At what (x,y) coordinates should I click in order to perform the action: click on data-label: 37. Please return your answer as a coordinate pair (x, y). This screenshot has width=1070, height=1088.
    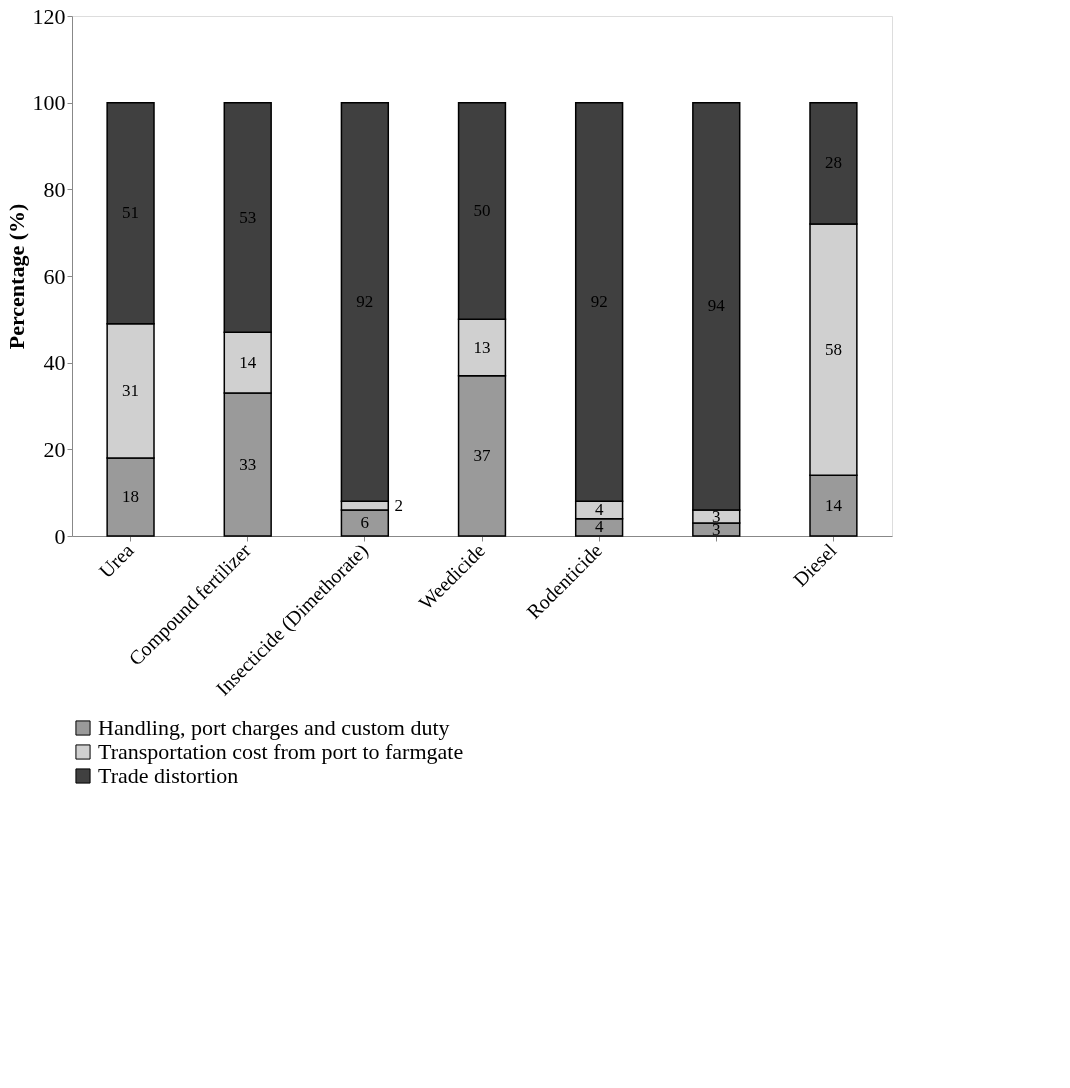
    Looking at the image, I should click on (482, 455).